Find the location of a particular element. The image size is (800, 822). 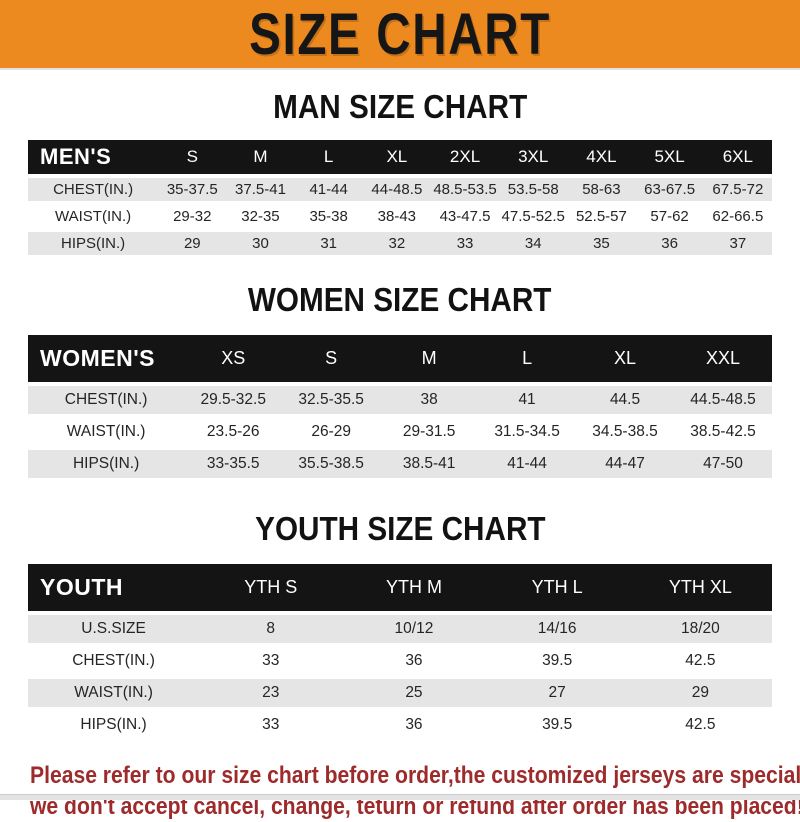

man-section-title: MAN SIZE CHART is located at coordinates (400, 106).